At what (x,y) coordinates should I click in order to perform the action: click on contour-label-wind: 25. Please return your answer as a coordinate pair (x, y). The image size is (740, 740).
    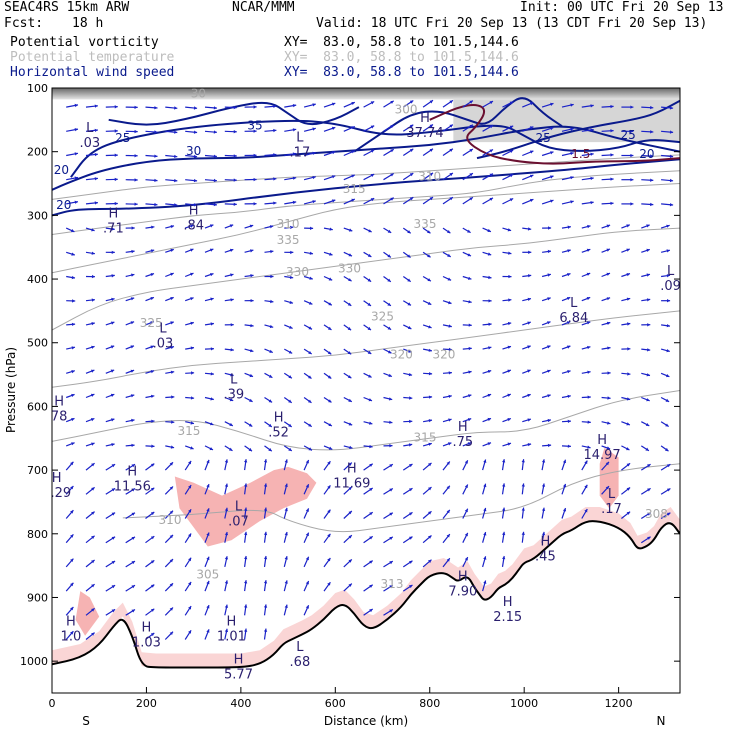
    Looking at the image, I should click on (627, 135).